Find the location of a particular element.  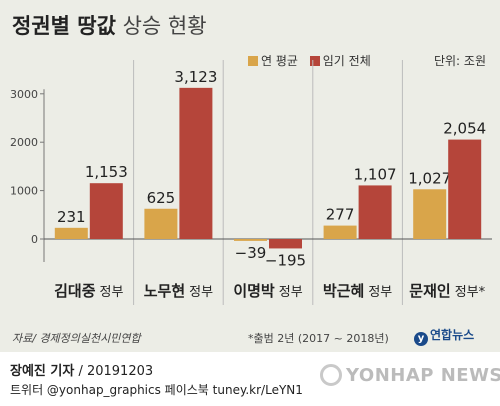

chart-title: 정권별 땅값 상승 현황 is located at coordinates (109, 25).